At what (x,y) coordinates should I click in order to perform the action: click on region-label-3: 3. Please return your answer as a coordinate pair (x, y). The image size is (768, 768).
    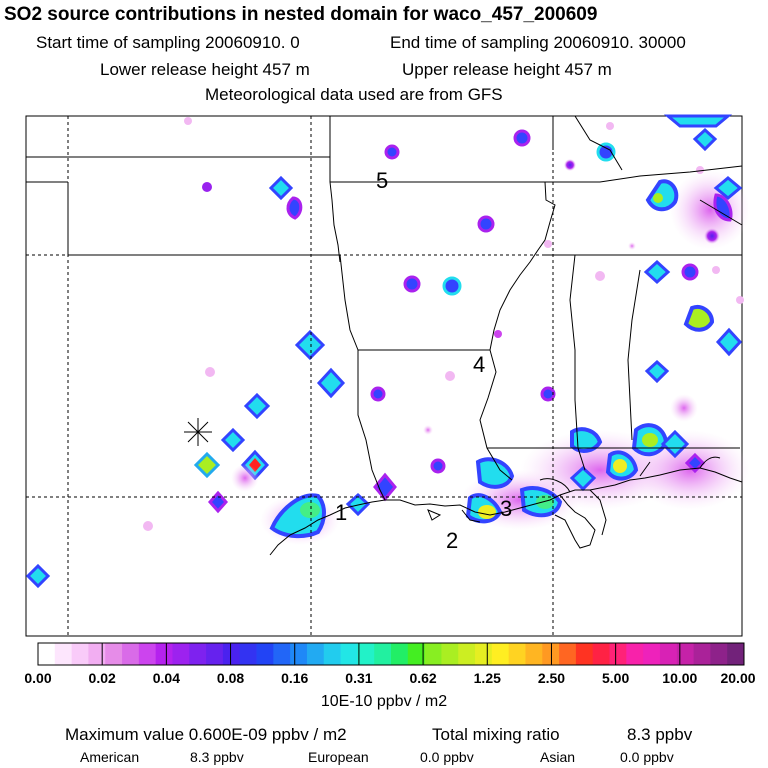
    Looking at the image, I should click on (506, 508).